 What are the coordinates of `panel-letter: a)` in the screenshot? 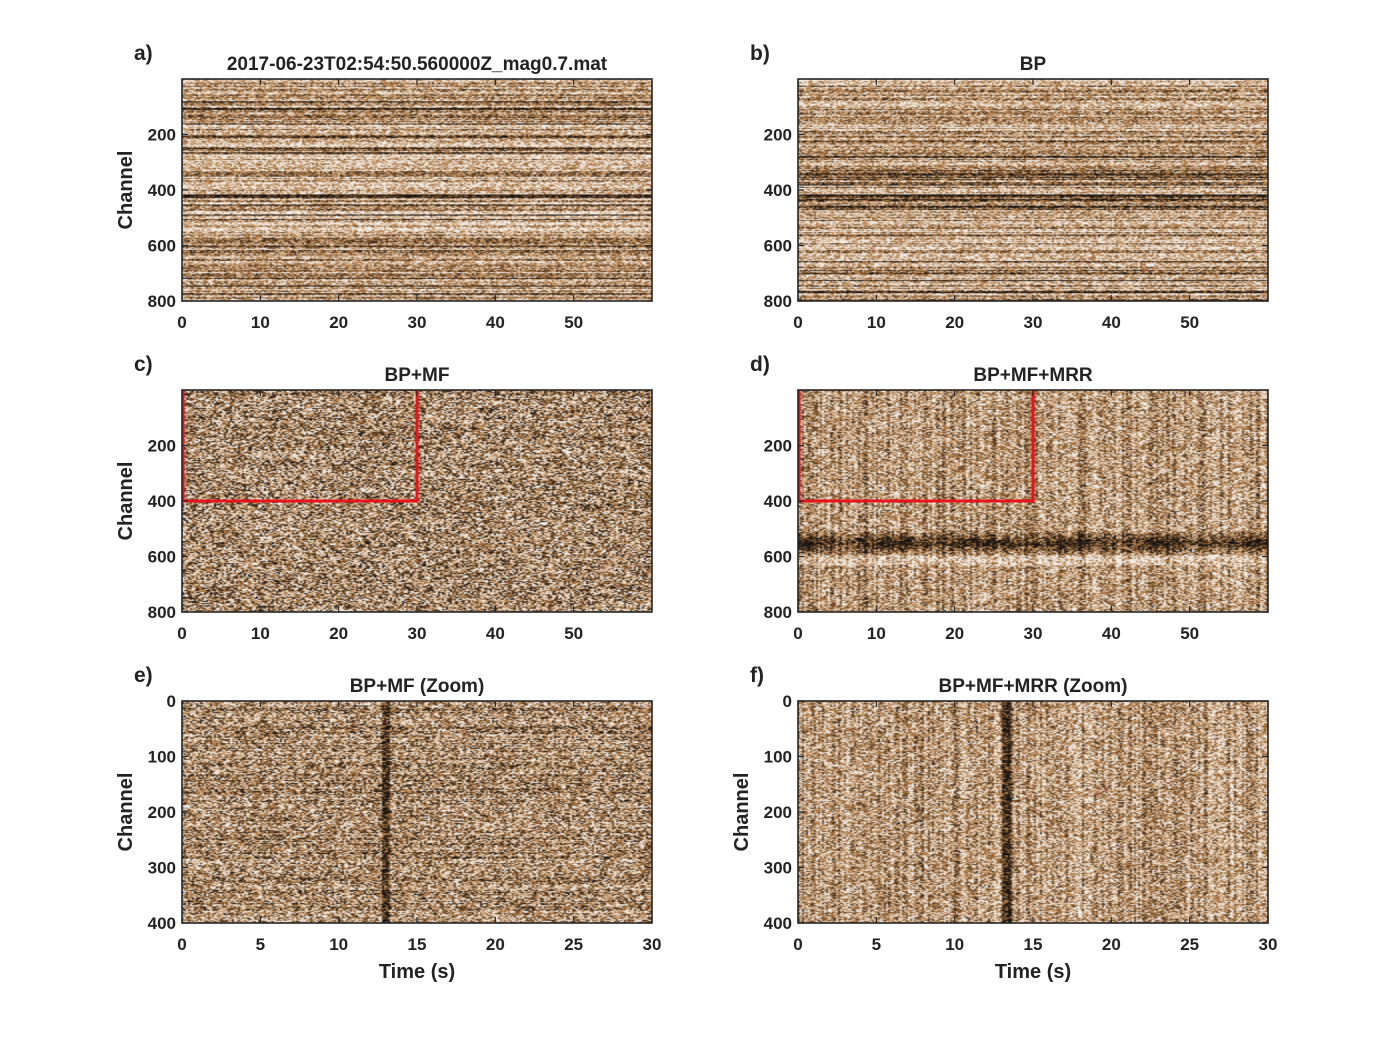 It's located at (143, 53).